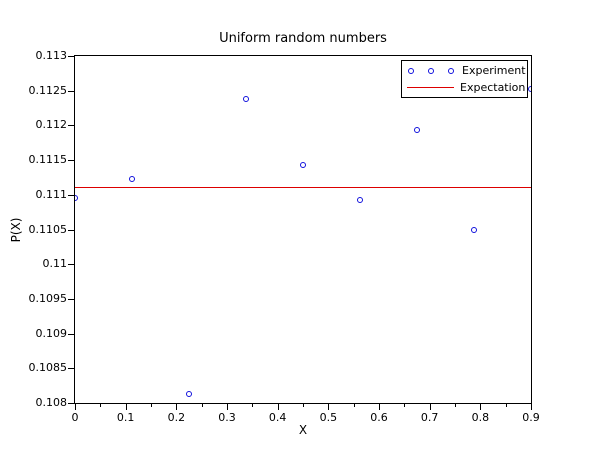  What do you see at coordinates (51, 194) in the screenshot?
I see `y-tick-label: 0.111` at bounding box center [51, 194].